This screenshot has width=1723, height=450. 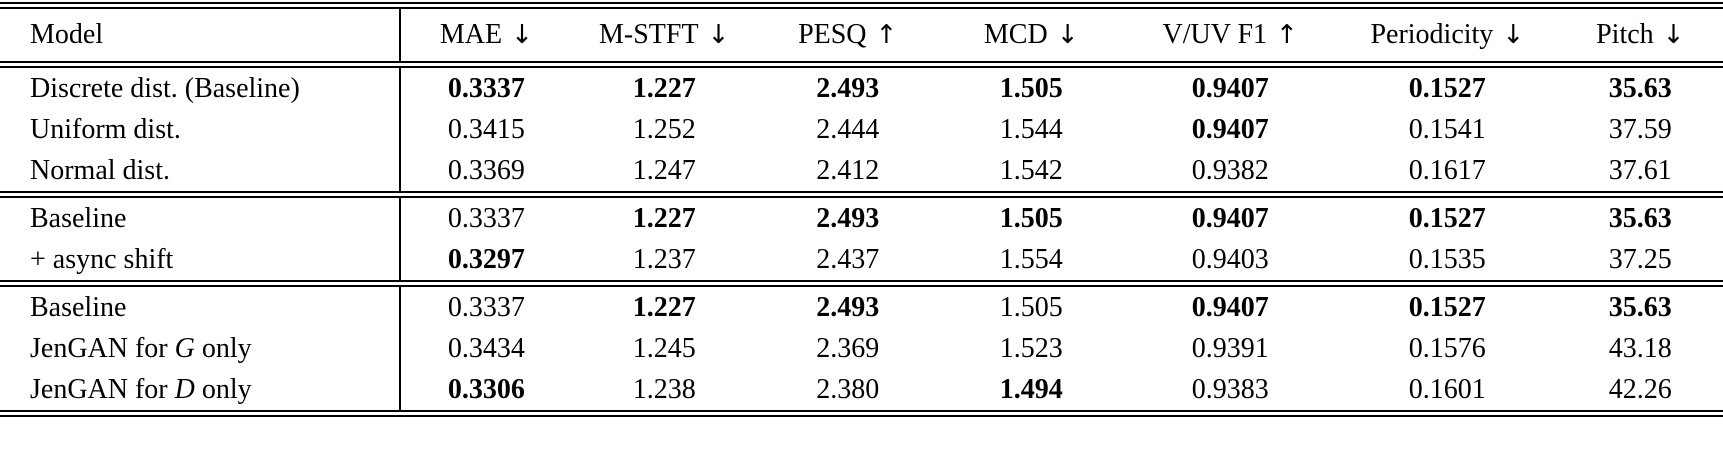 I want to click on col-header-mcd: MCD ↓, so click(x=1031, y=35).